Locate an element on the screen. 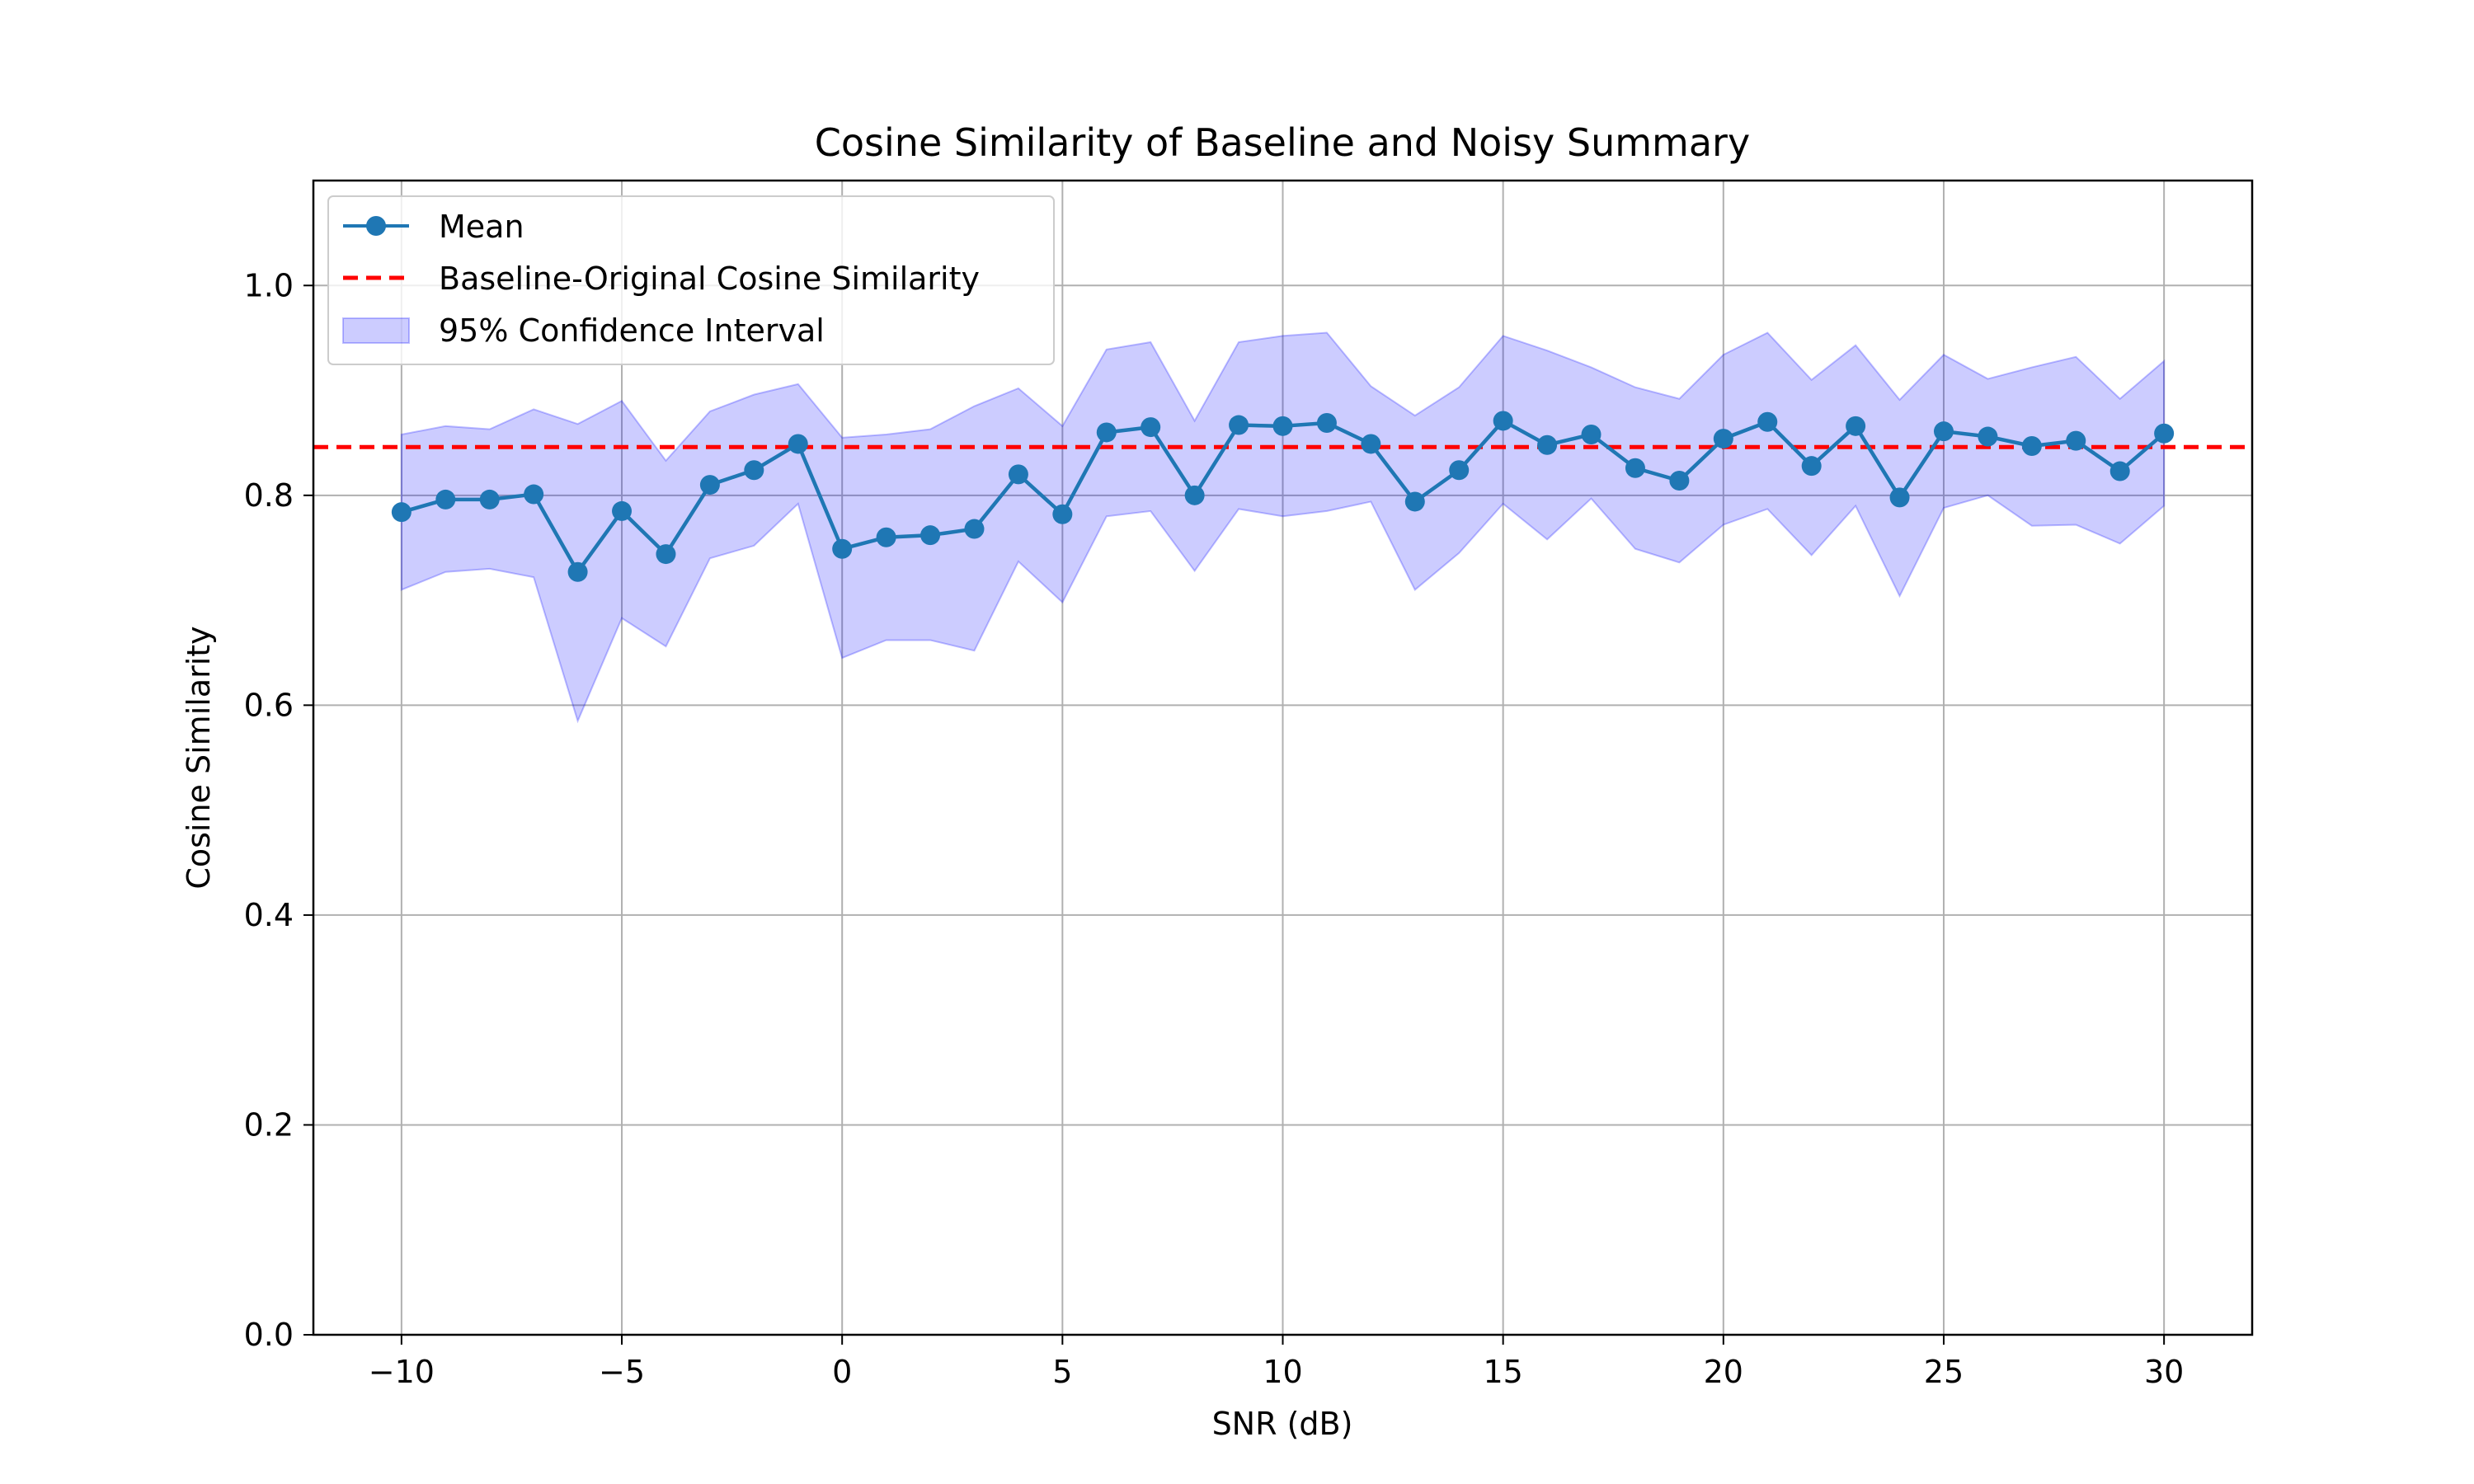 The image size is (2474, 1484). legend-ci-swatch is located at coordinates (376, 330).